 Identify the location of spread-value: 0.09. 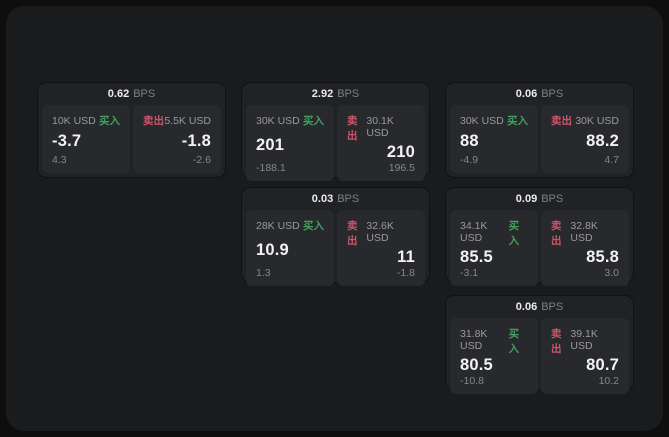
(526, 199).